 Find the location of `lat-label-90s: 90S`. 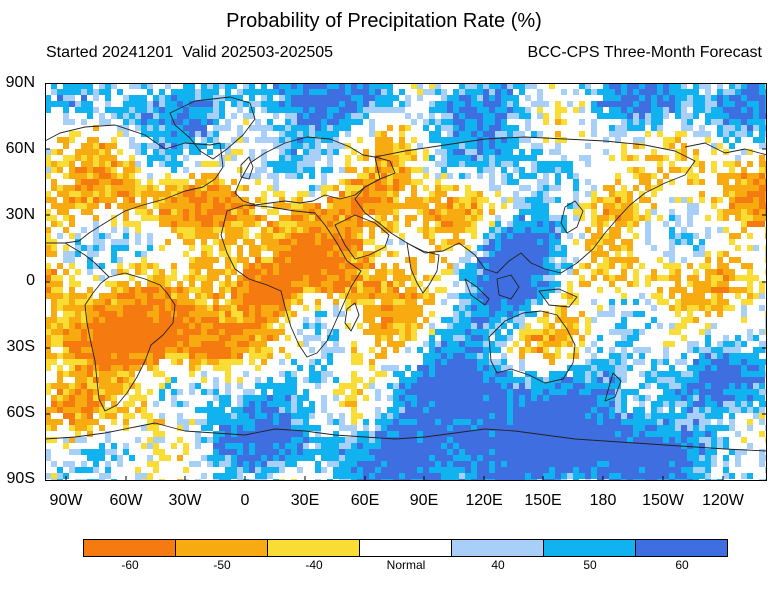

lat-label-90s: 90S is located at coordinates (20, 478).